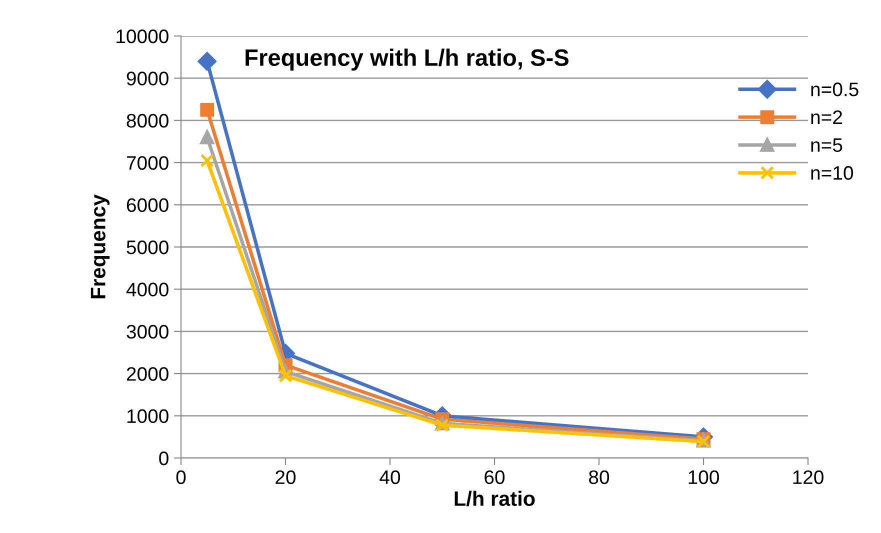  What do you see at coordinates (147, 247) in the screenshot?
I see `y-tick-label: 5000` at bounding box center [147, 247].